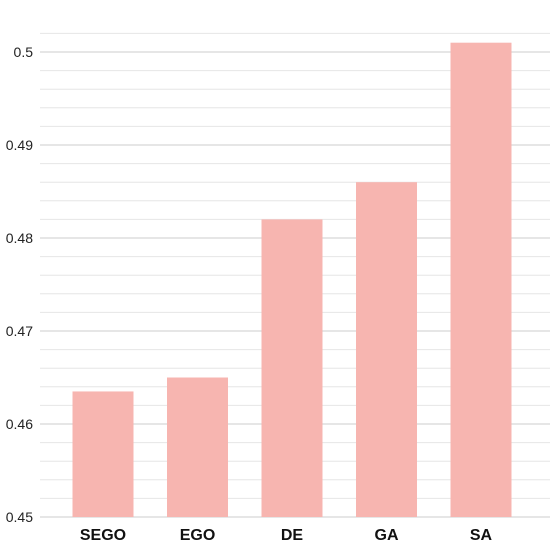  I want to click on y-axis-tick-labels: 0.45 0.46 0.47 0.48 0.49 0.5, so click(19, 284).